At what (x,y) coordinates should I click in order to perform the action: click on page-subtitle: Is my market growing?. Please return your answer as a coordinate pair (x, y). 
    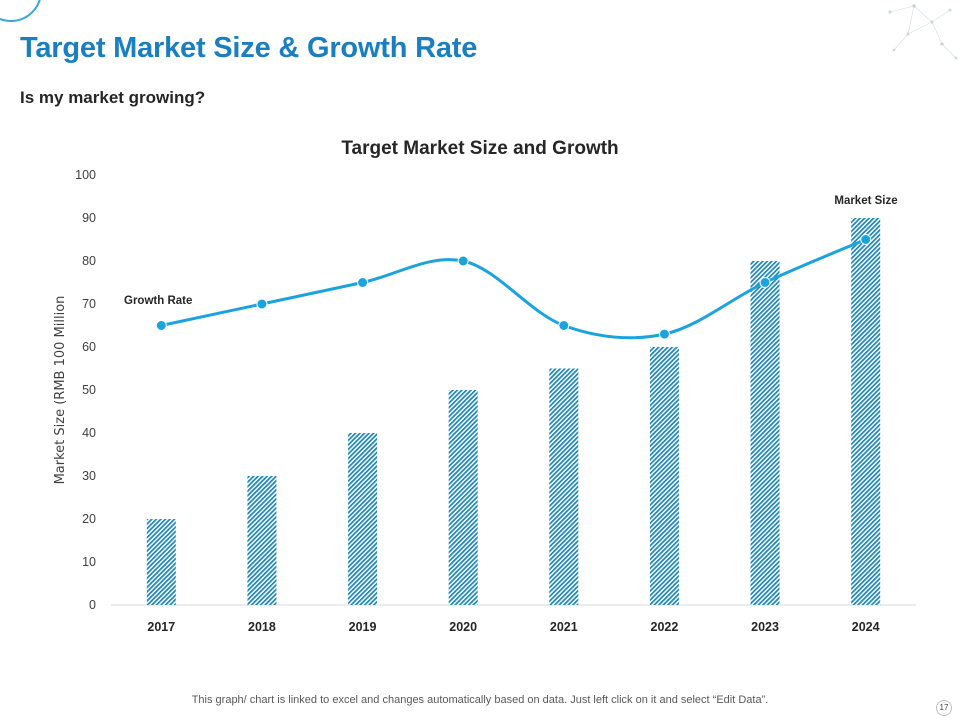
    Looking at the image, I should click on (113, 97).